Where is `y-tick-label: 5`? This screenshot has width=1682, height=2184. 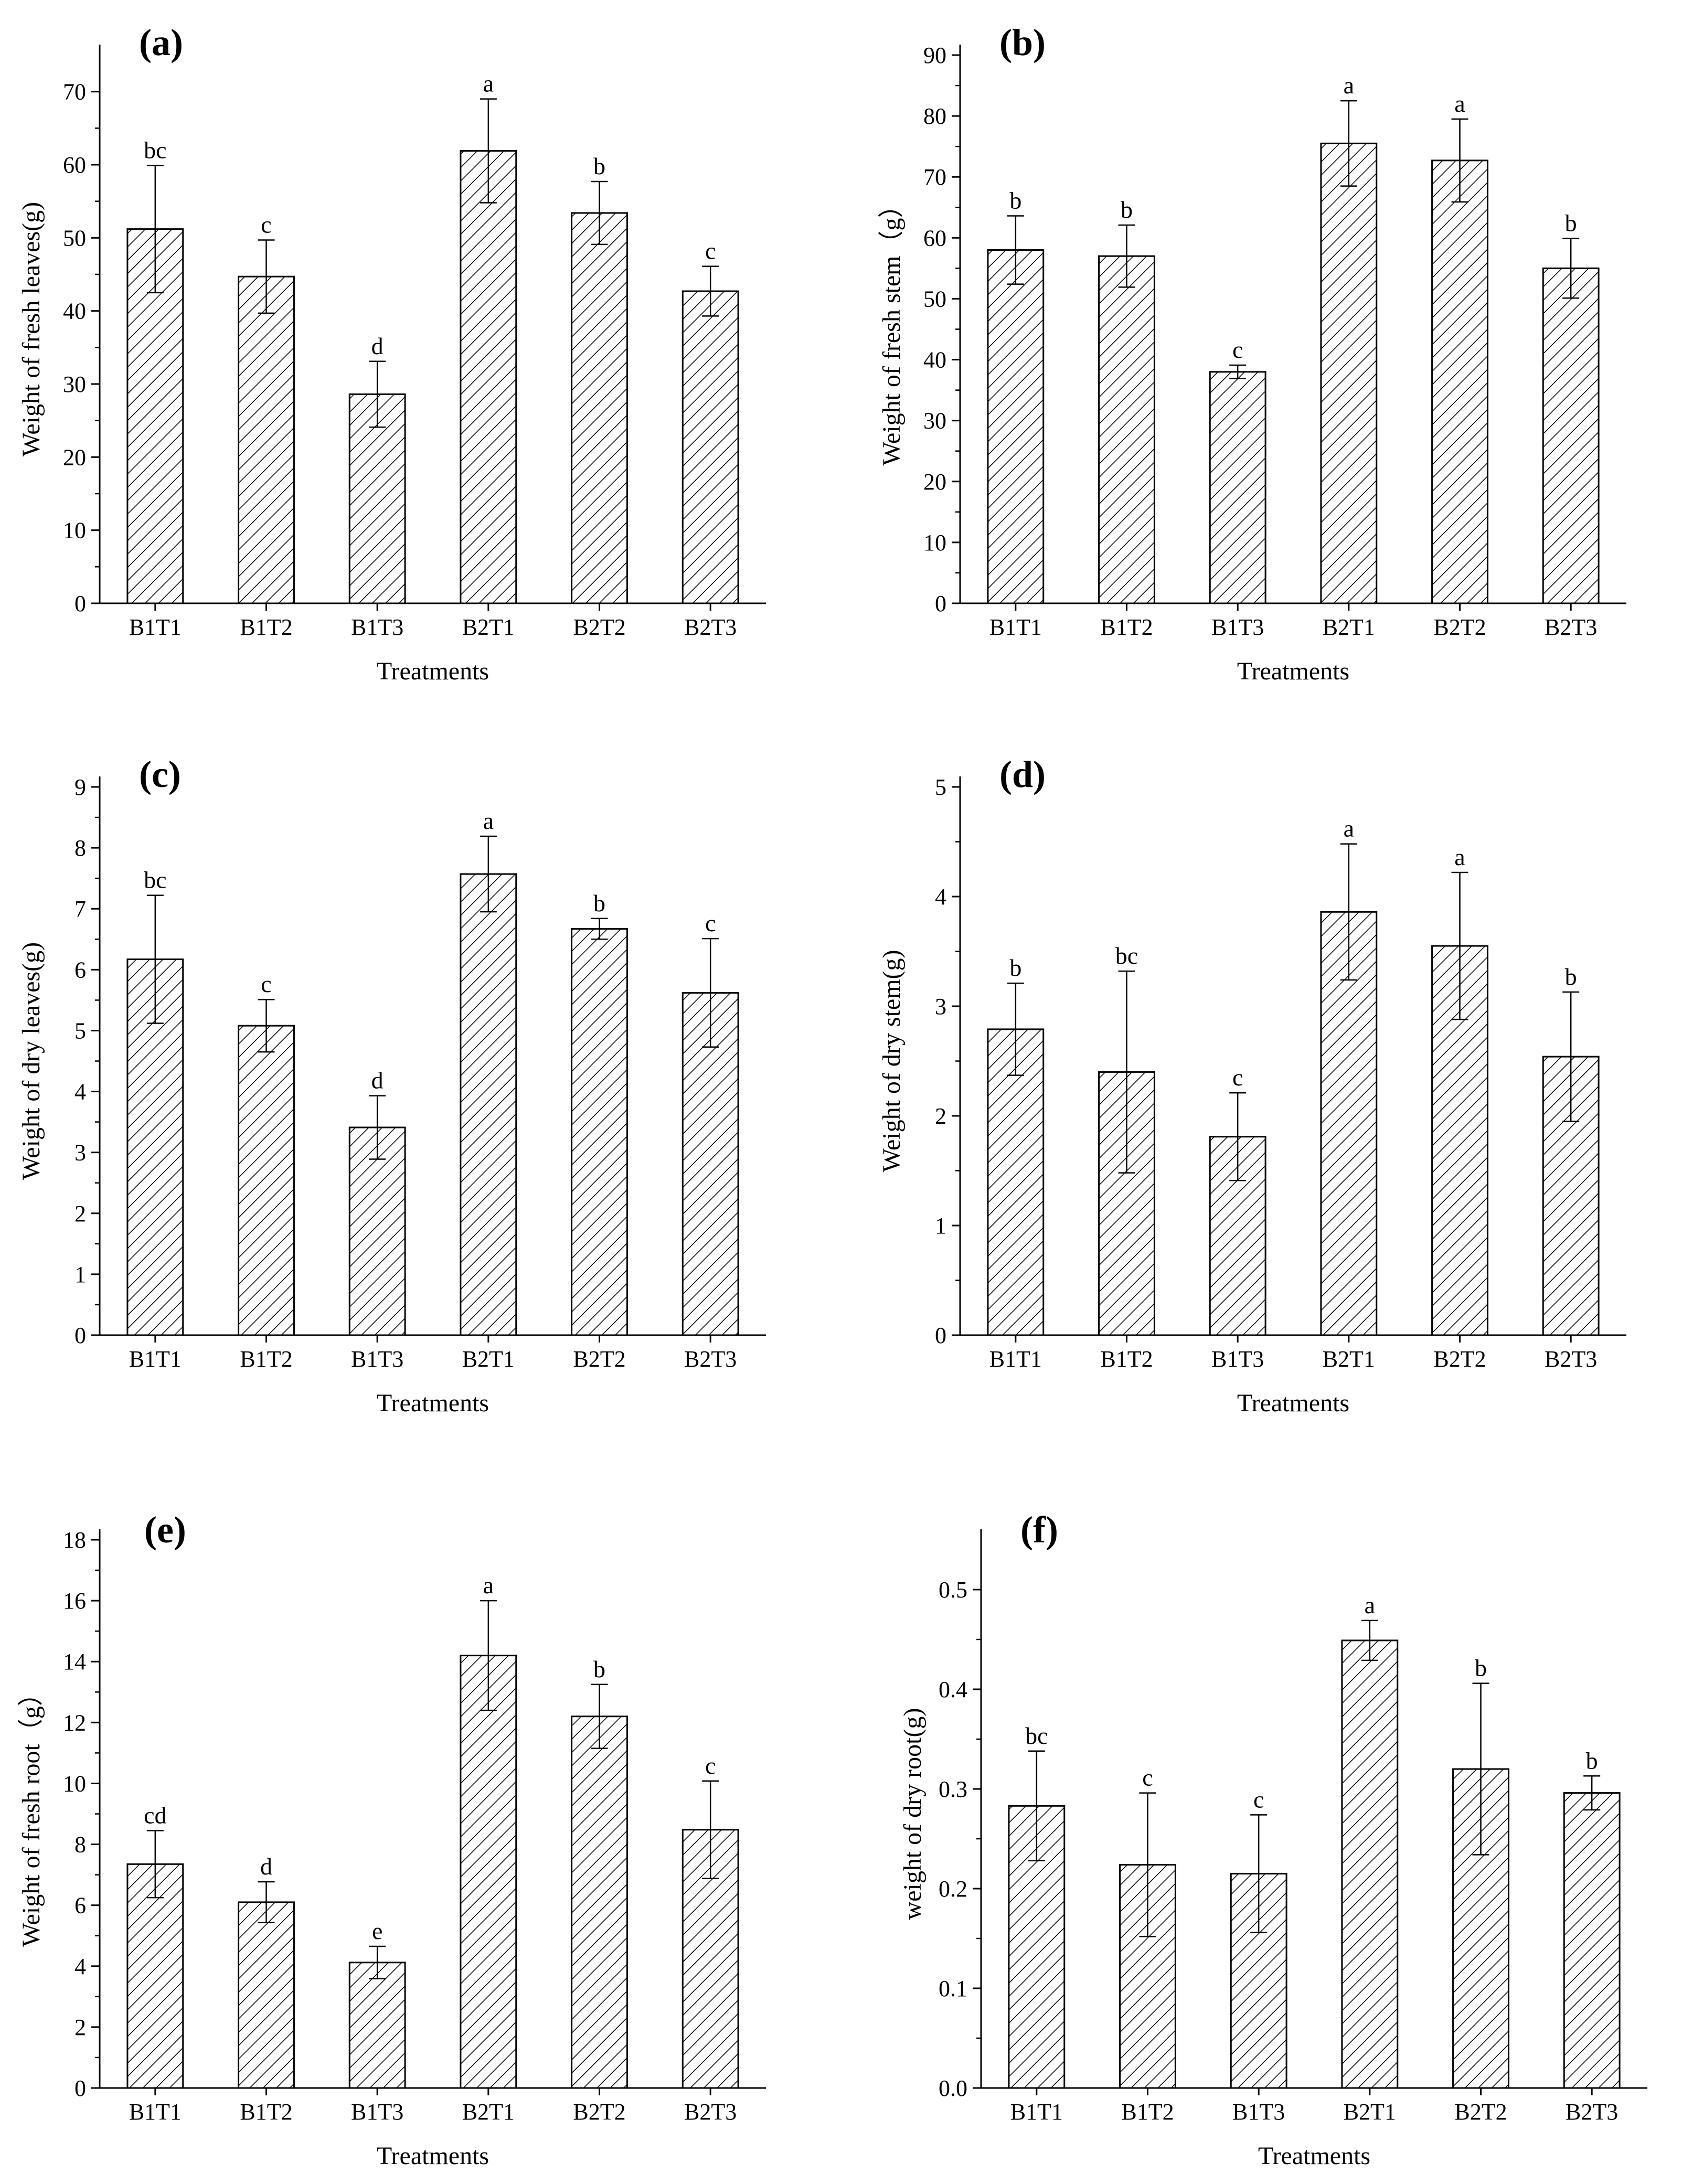
y-tick-label: 5 is located at coordinates (940, 787).